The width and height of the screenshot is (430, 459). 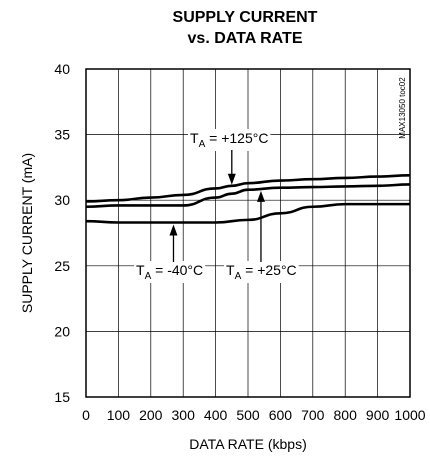 What do you see at coordinates (151, 415) in the screenshot?
I see `x-tick-label: 200` at bounding box center [151, 415].